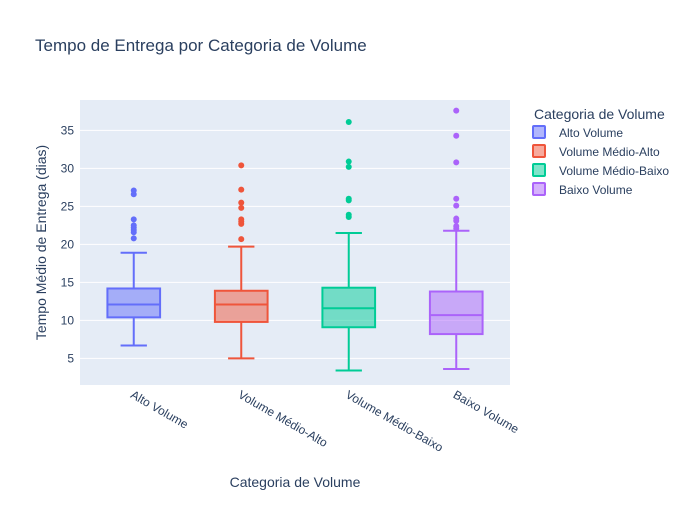  I want to click on chart-title: Tempo de Entrega por Categoria de Volume, so click(201, 45).